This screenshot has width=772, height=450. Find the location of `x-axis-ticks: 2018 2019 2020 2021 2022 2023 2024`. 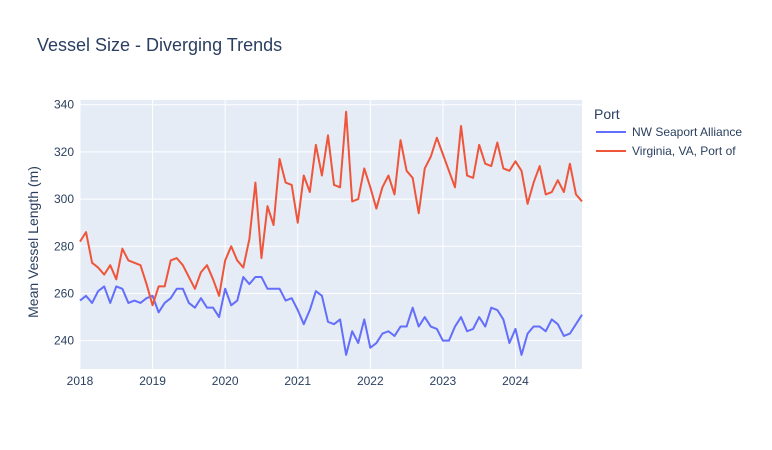

x-axis-ticks: 2018 2019 2020 2021 2022 2023 2024 is located at coordinates (298, 381).